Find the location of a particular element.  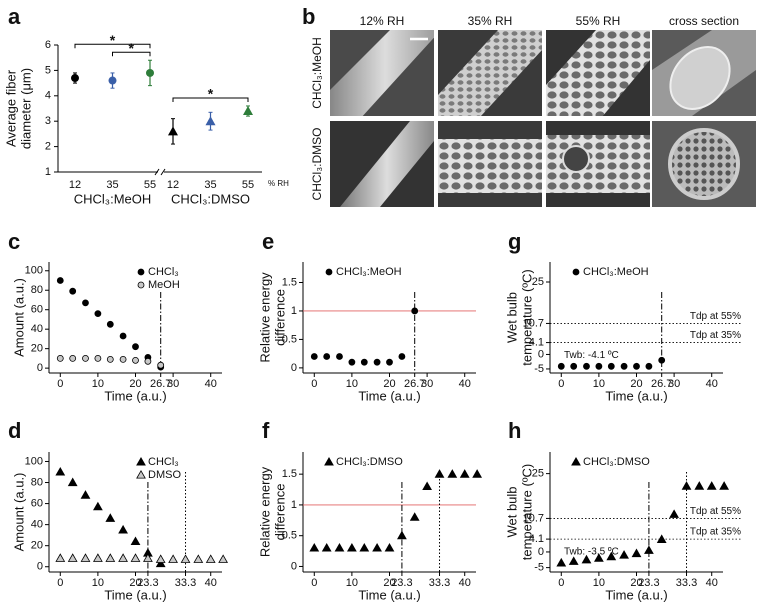

reference-label: Tdp at 35% is located at coordinates (715, 335).